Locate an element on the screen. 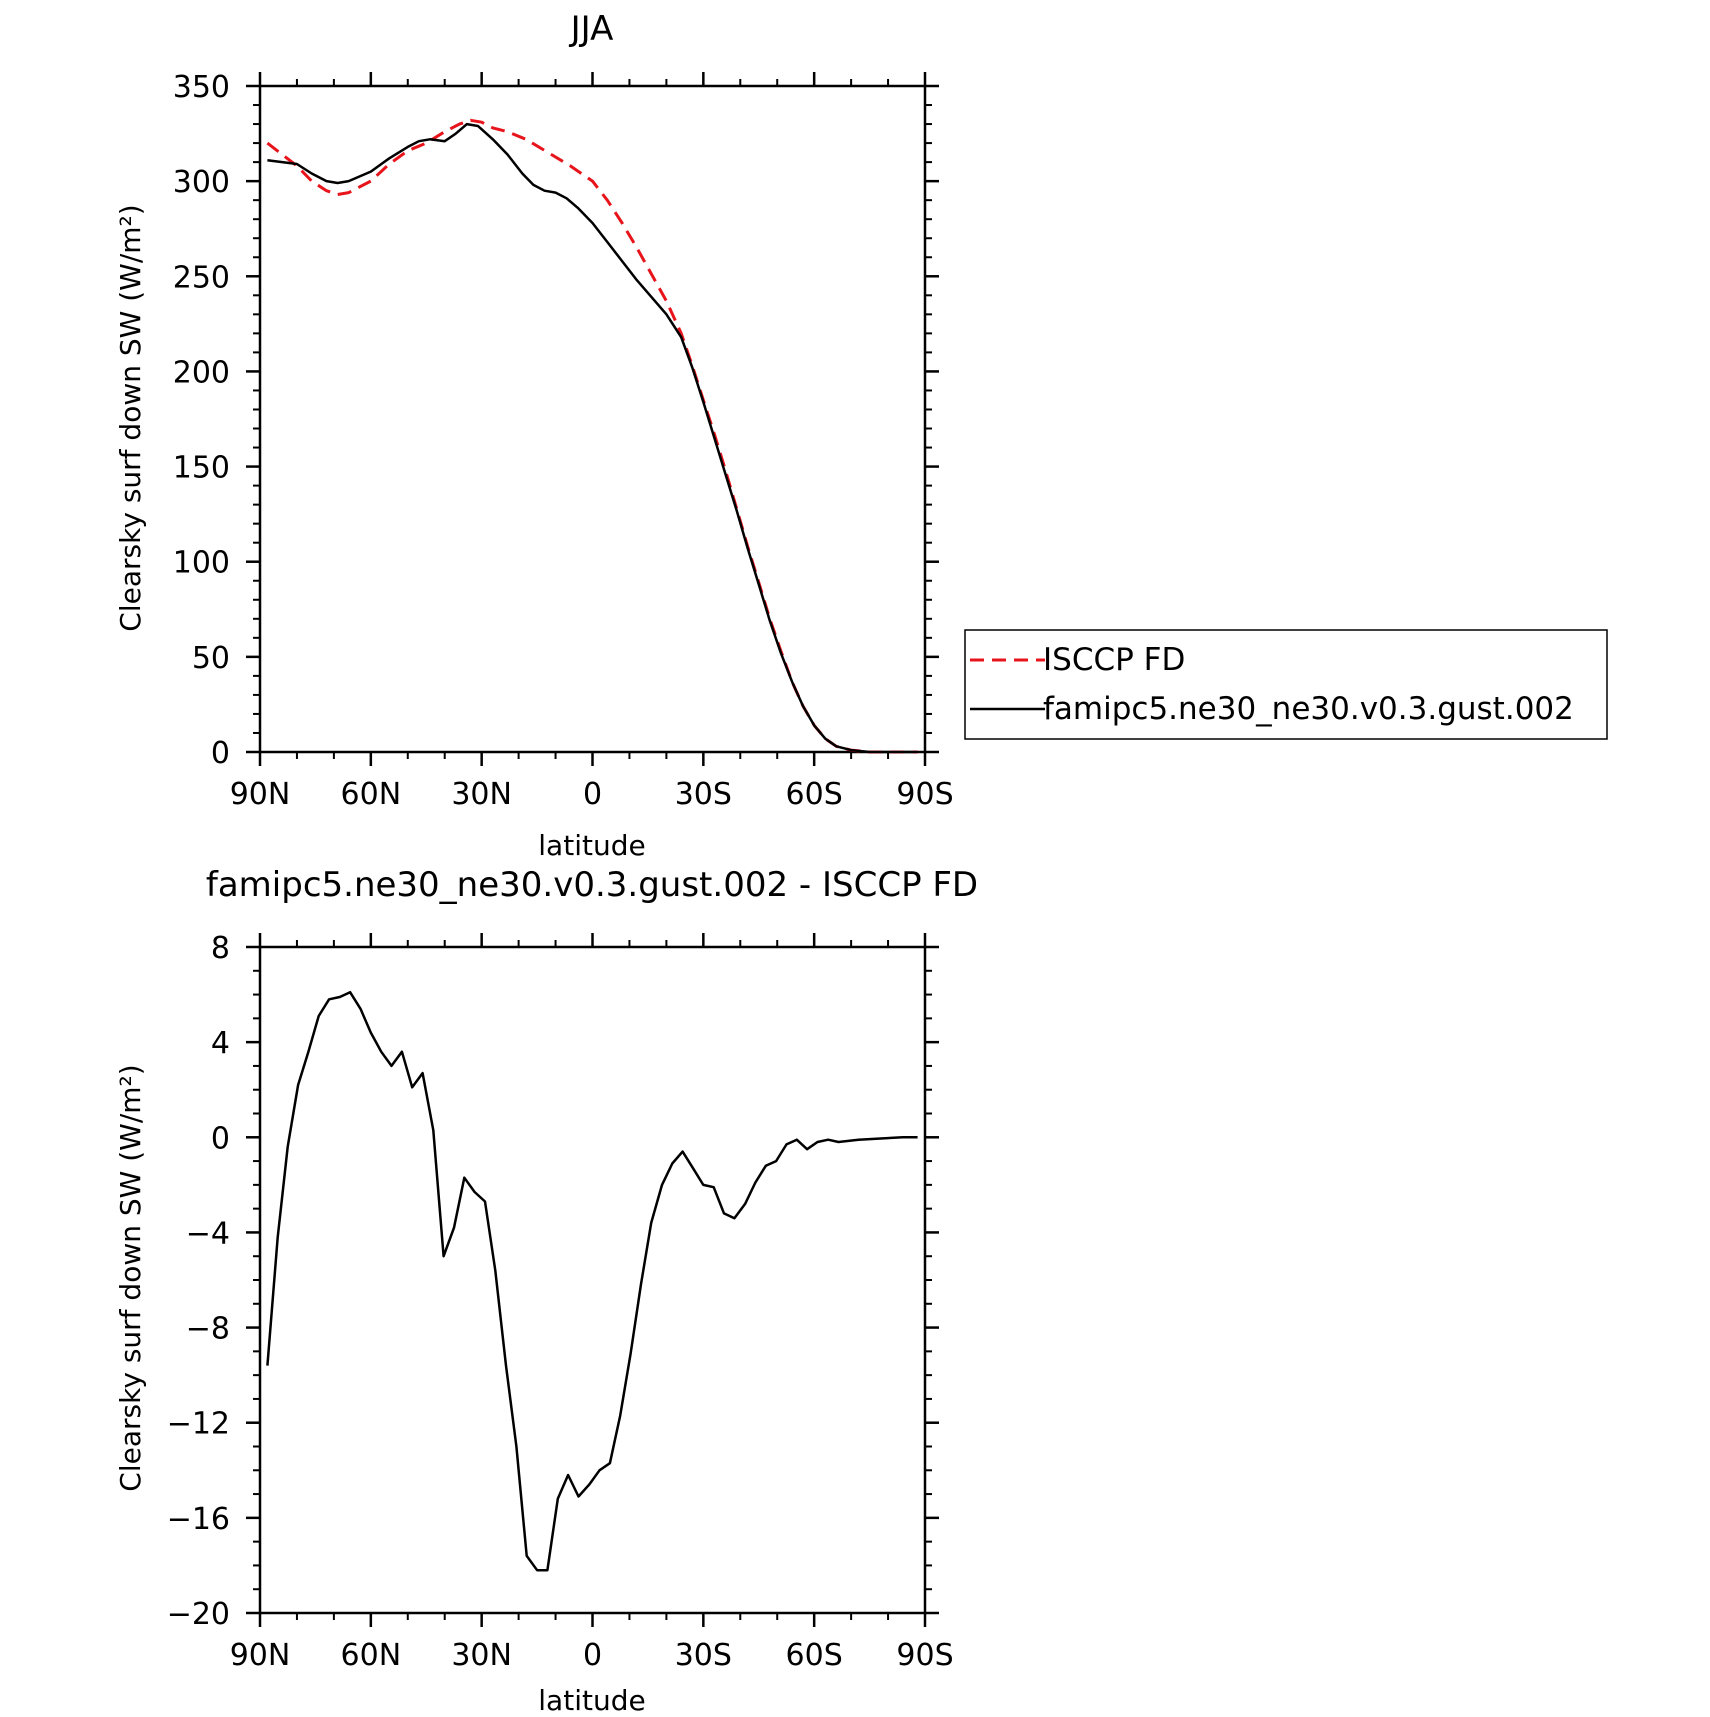 The image size is (1710, 1717). bottom-x-tick-label: 30S is located at coordinates (703, 1655).